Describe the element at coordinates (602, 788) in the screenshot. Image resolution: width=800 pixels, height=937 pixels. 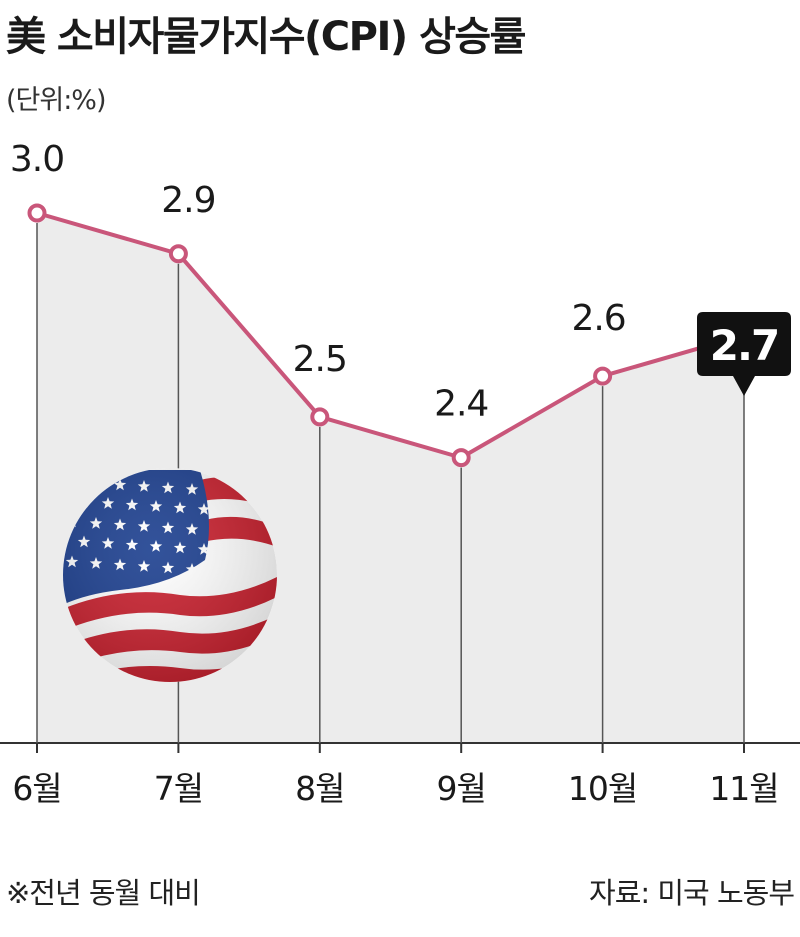
I see `x-tick-label: 10월` at that location.